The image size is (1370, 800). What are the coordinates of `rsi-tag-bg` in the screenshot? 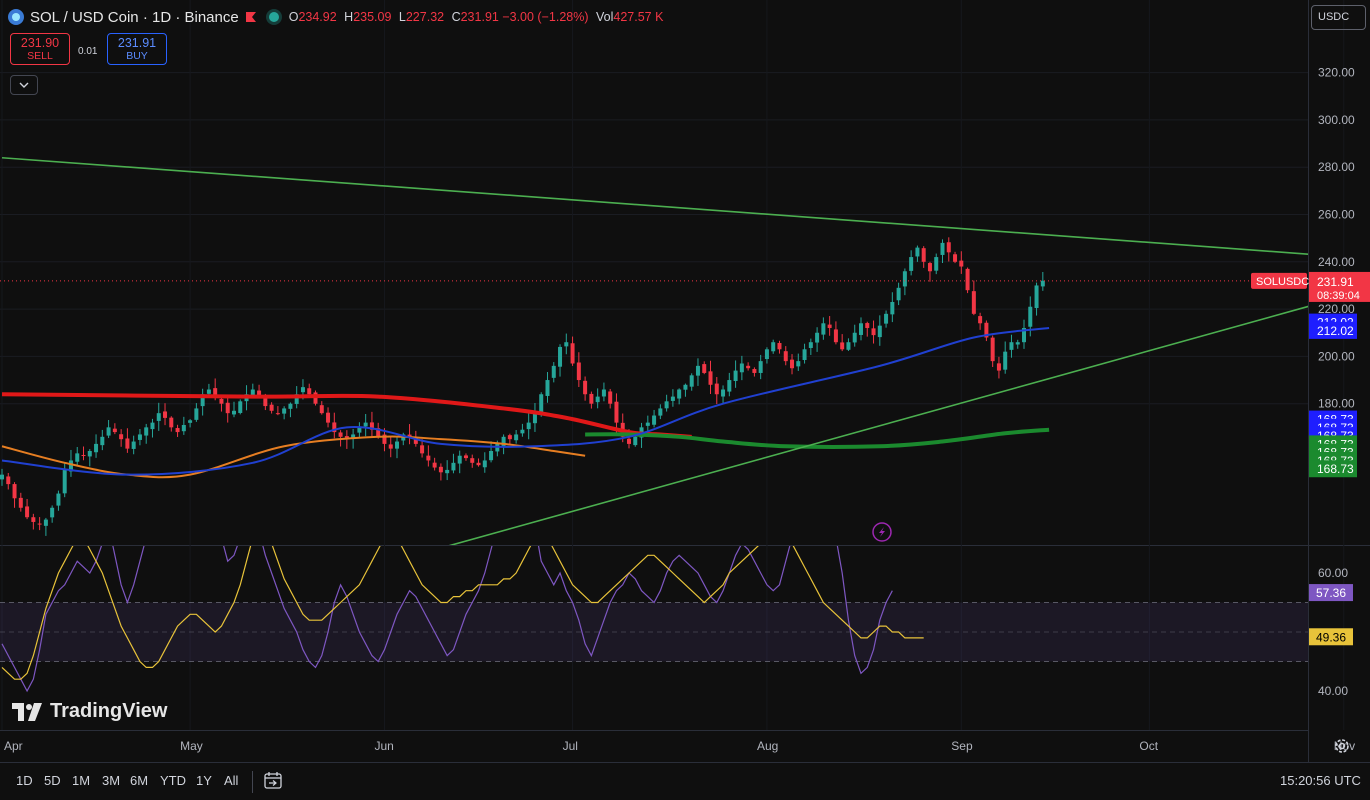 It's located at (1331, 637).